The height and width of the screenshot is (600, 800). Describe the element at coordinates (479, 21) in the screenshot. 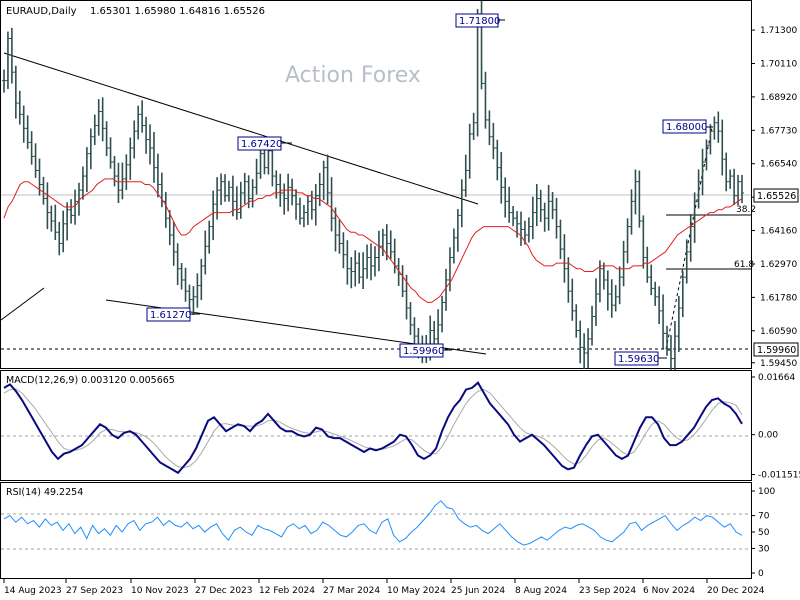

I see `high-label: 1.71800` at that location.